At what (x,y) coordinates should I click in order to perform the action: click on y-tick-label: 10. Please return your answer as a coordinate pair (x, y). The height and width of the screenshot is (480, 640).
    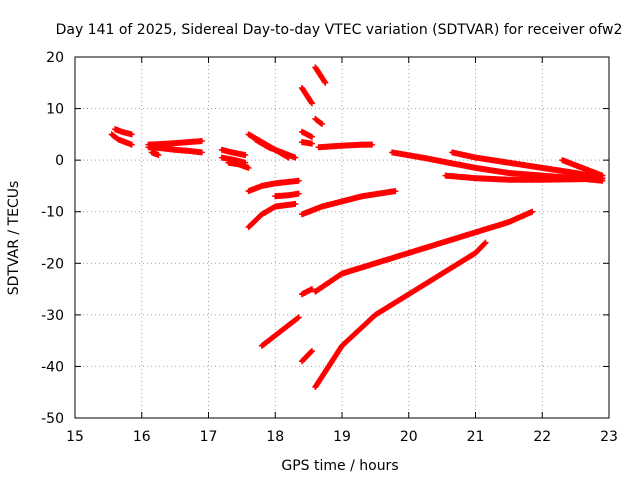
    Looking at the image, I should click on (55, 110).